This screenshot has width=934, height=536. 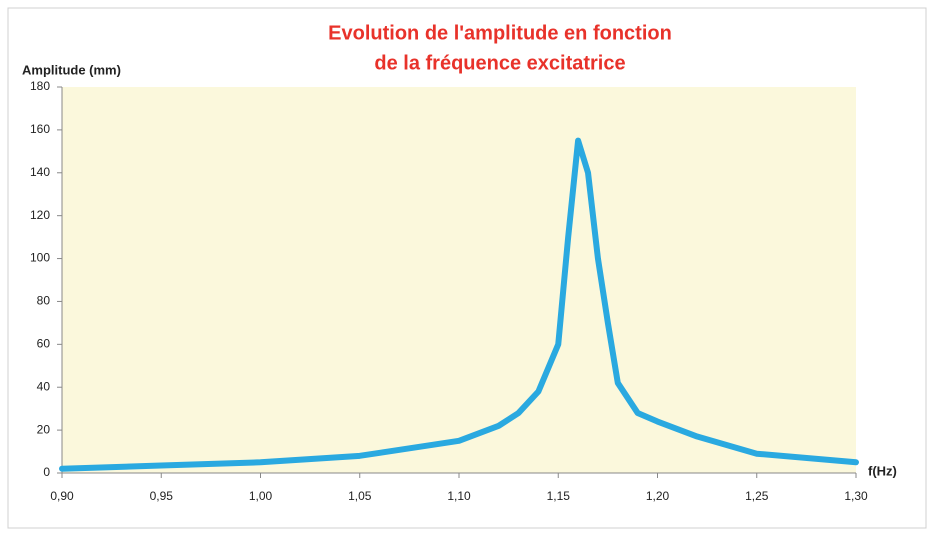 I want to click on x-tick-label: 1,25, so click(x=757, y=496).